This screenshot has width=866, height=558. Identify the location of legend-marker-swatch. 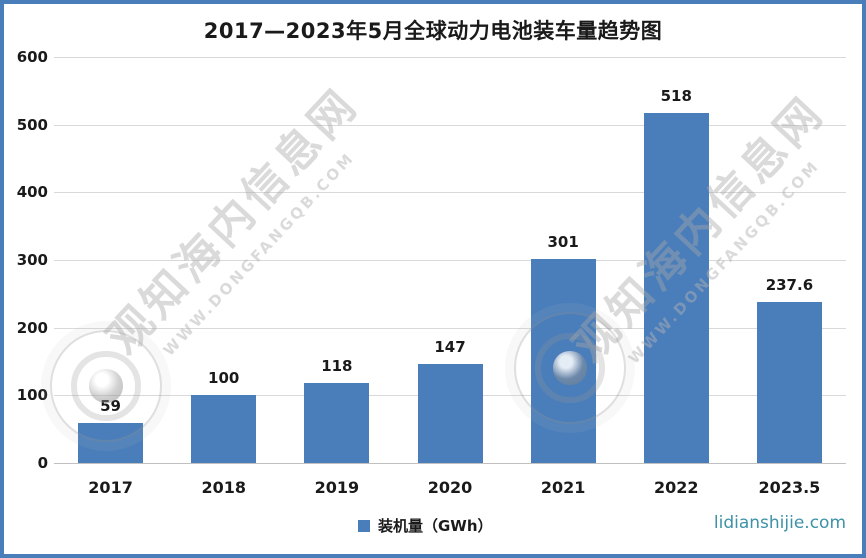
(364, 525).